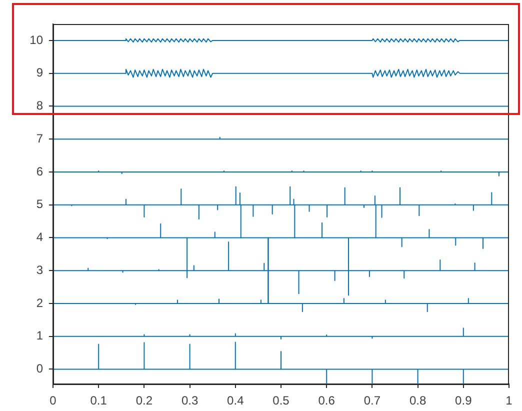 The image size is (522, 411). I want to click on x-tick-label: 0.2, so click(144, 401).